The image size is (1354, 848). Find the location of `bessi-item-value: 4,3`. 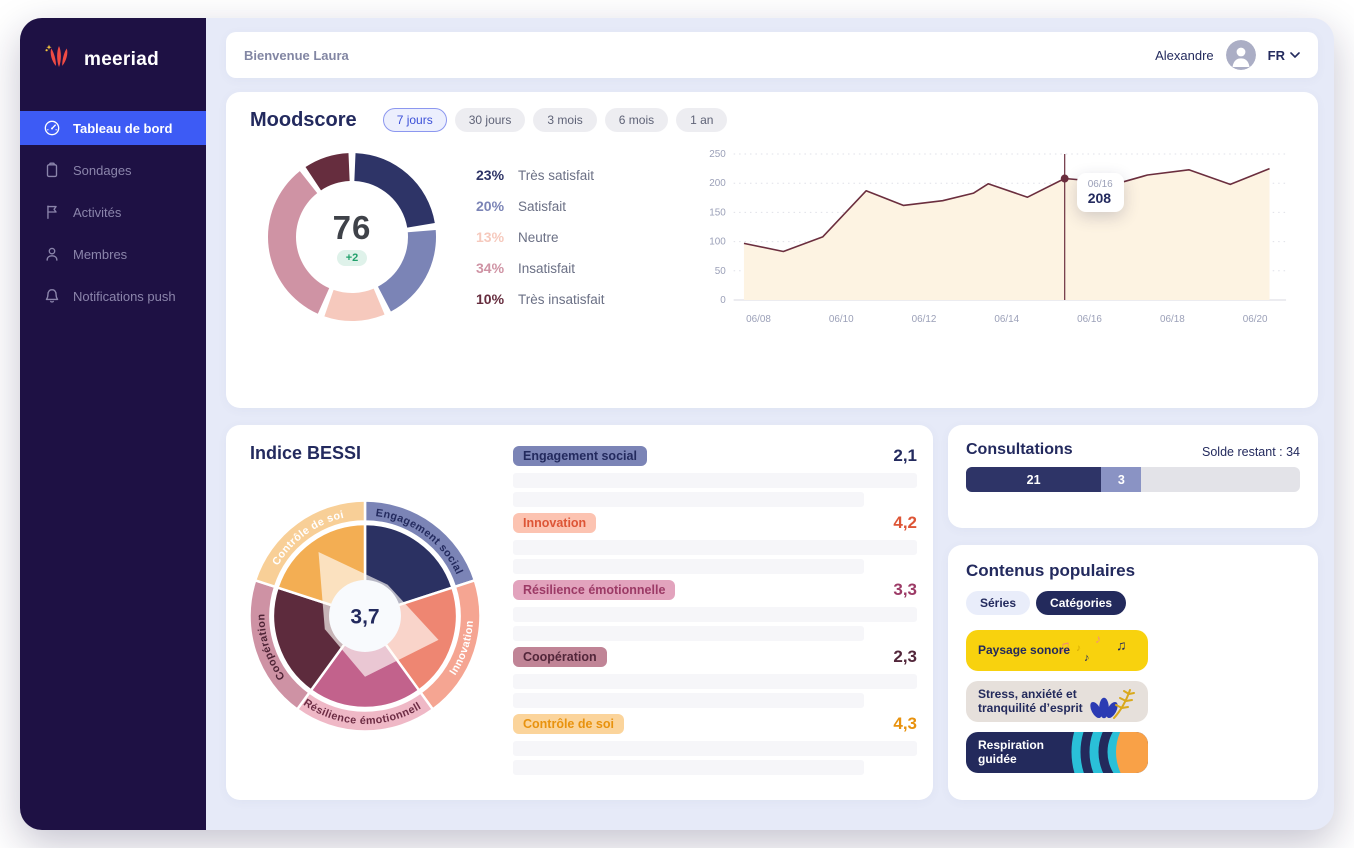

bessi-item-value: 4,3 is located at coordinates (905, 723).